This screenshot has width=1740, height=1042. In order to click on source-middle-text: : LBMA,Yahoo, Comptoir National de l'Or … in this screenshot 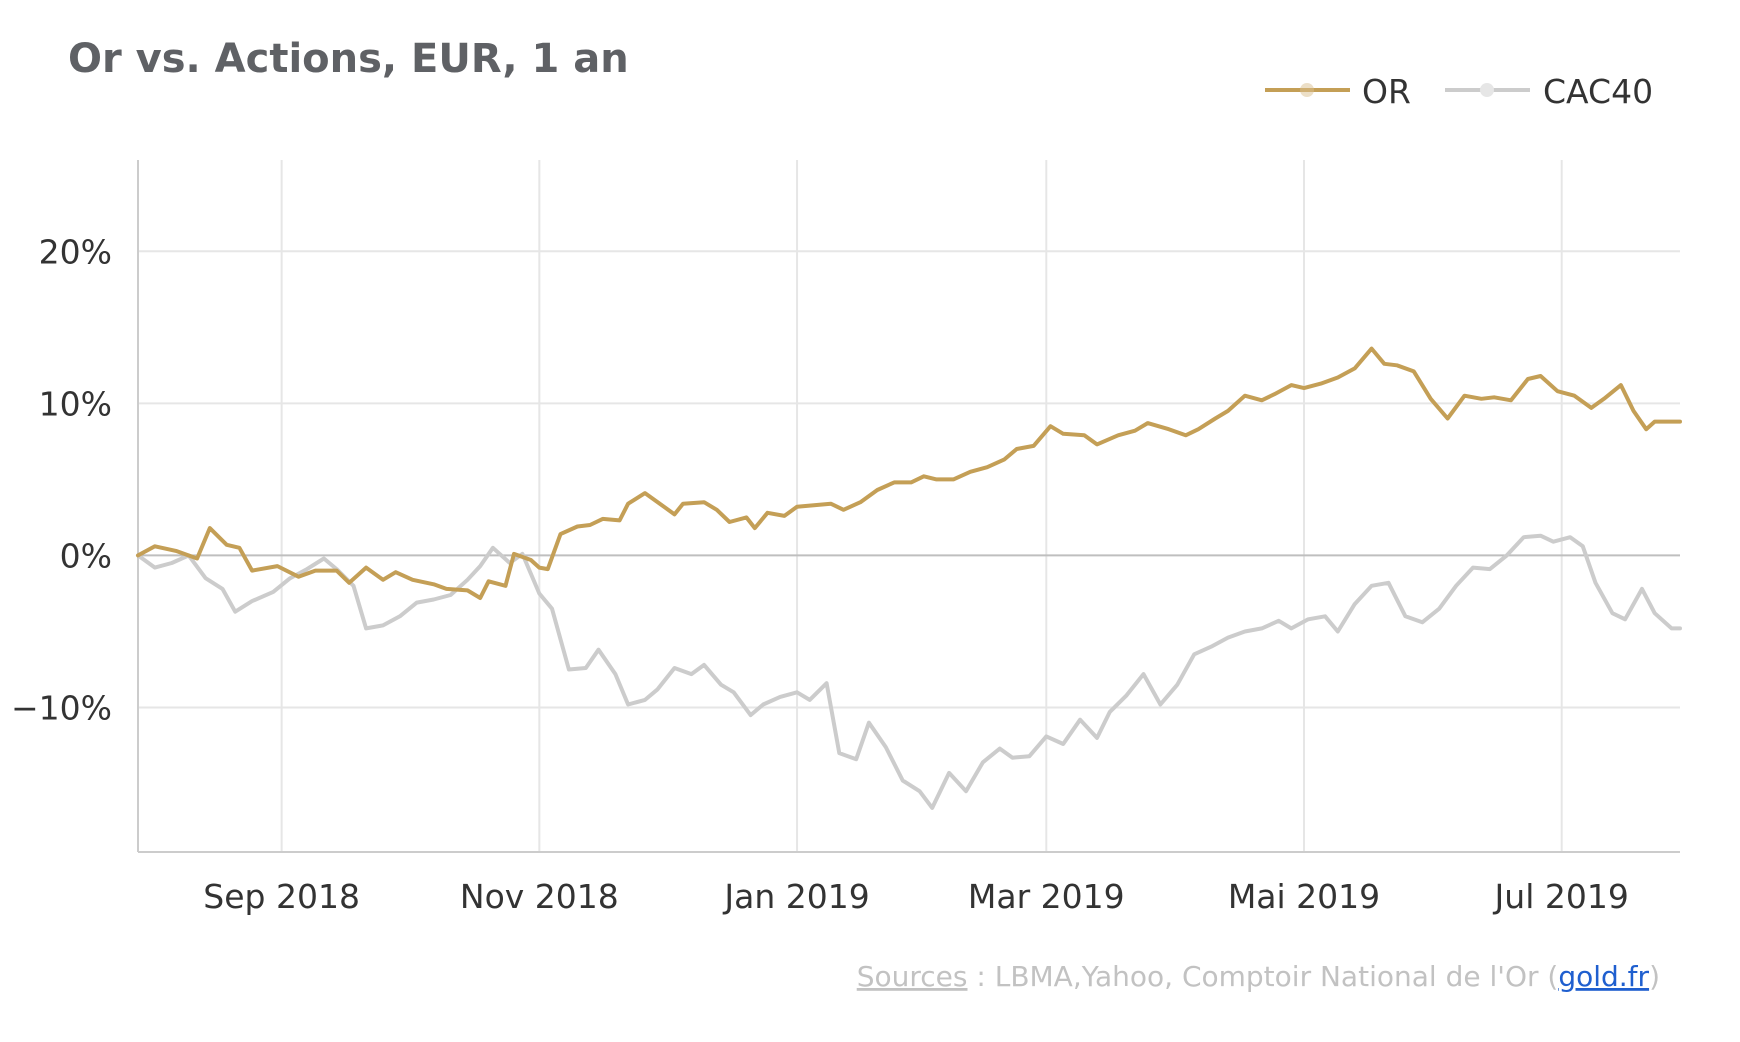, I will do `click(1262, 976)`.